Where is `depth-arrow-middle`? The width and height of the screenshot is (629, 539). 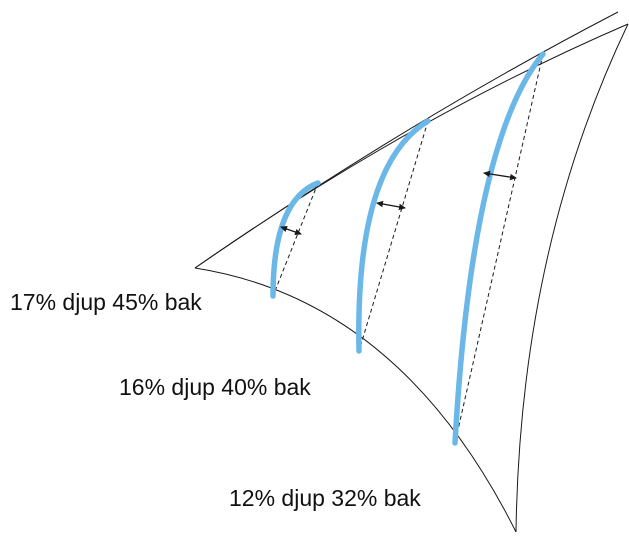 depth-arrow-middle is located at coordinates (391, 205).